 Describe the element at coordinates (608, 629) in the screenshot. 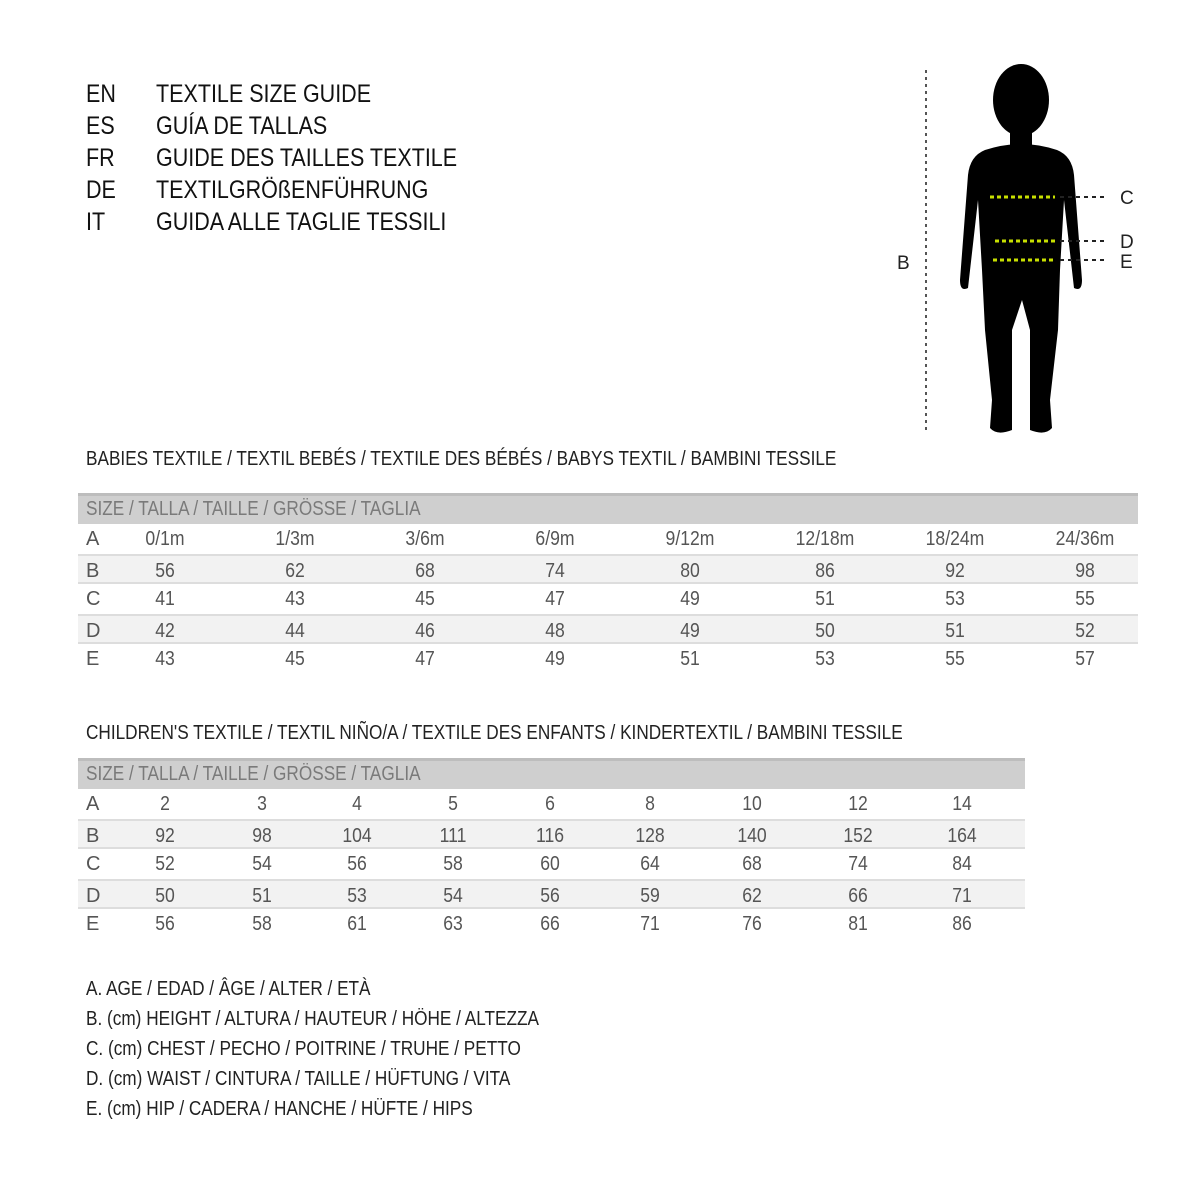

I see `table-row-d: D 42 44 46 48 49 50 51 52` at that location.